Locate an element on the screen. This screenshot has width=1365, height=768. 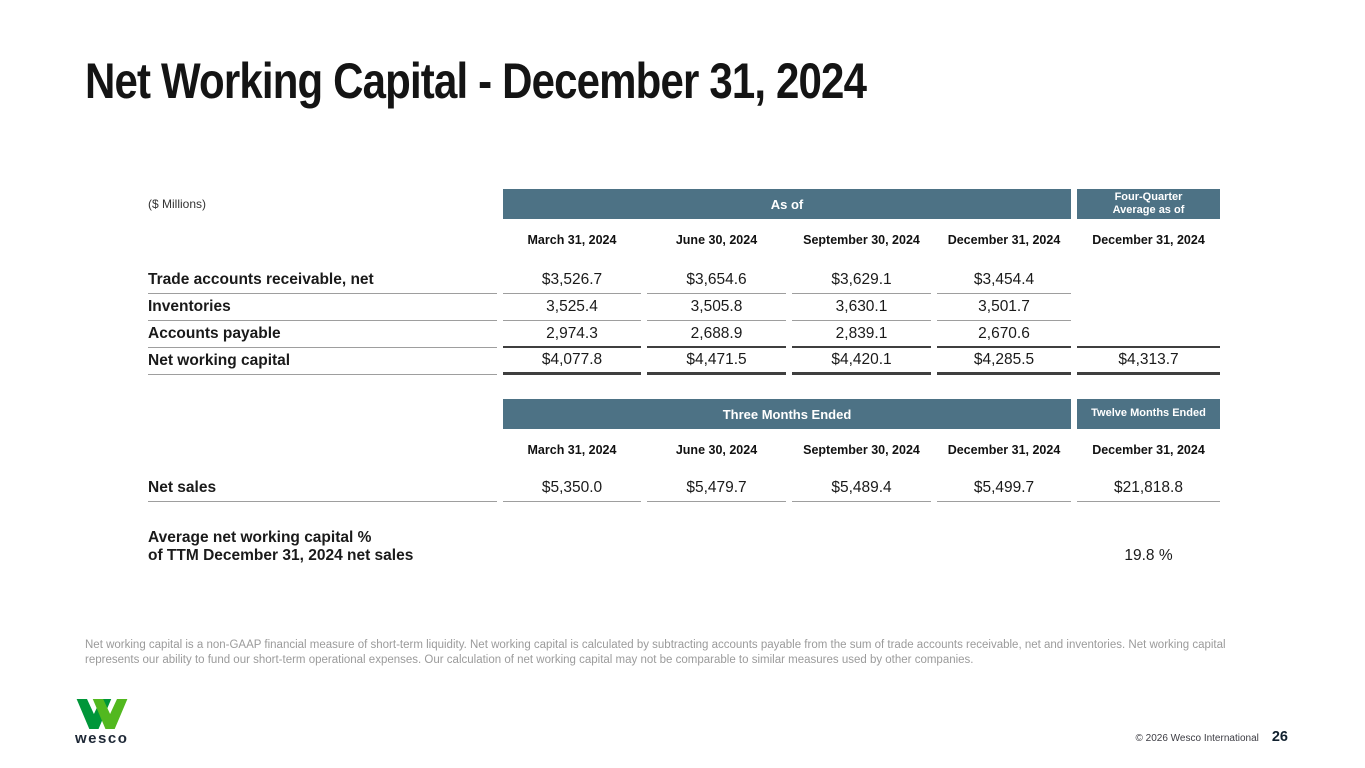
copyright-text: © 2026 Wesco International is located at coordinates (1197, 738).